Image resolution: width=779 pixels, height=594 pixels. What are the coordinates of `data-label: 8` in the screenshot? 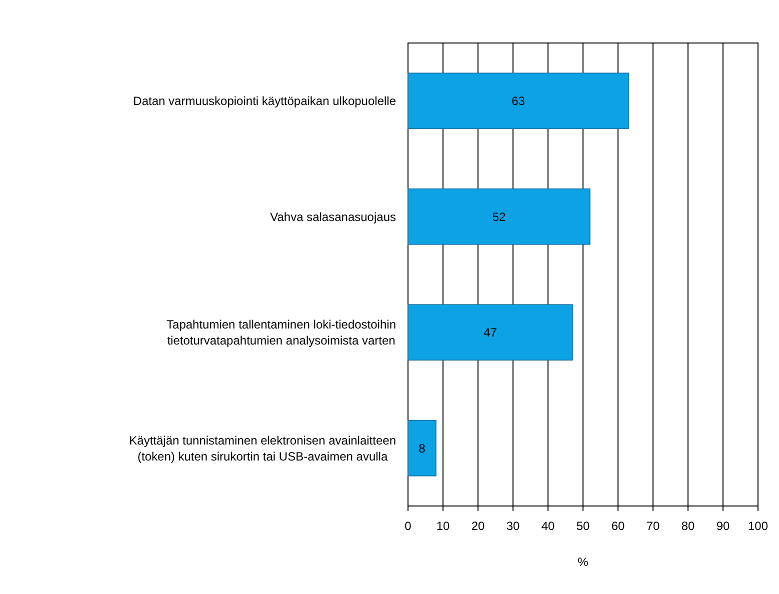 It's located at (422, 448).